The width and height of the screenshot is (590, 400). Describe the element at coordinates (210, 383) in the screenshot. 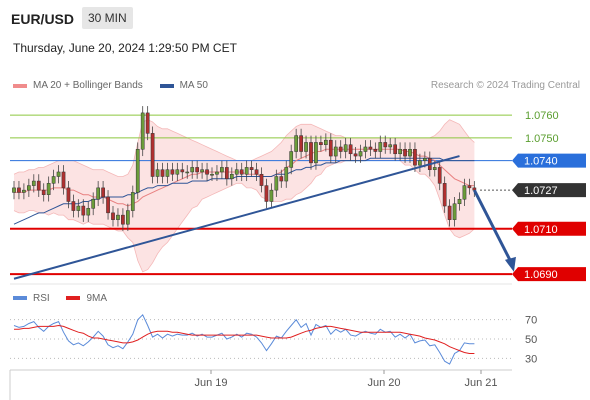

I see `x-tick-label: Jun 19` at that location.